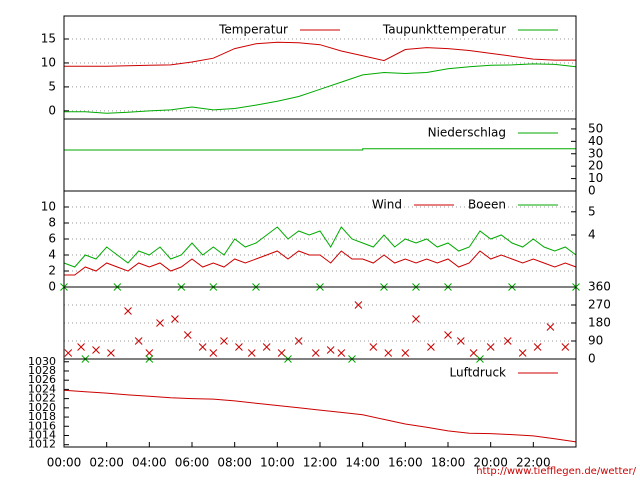  I want to click on y-tick-label: 30, so click(595, 153).